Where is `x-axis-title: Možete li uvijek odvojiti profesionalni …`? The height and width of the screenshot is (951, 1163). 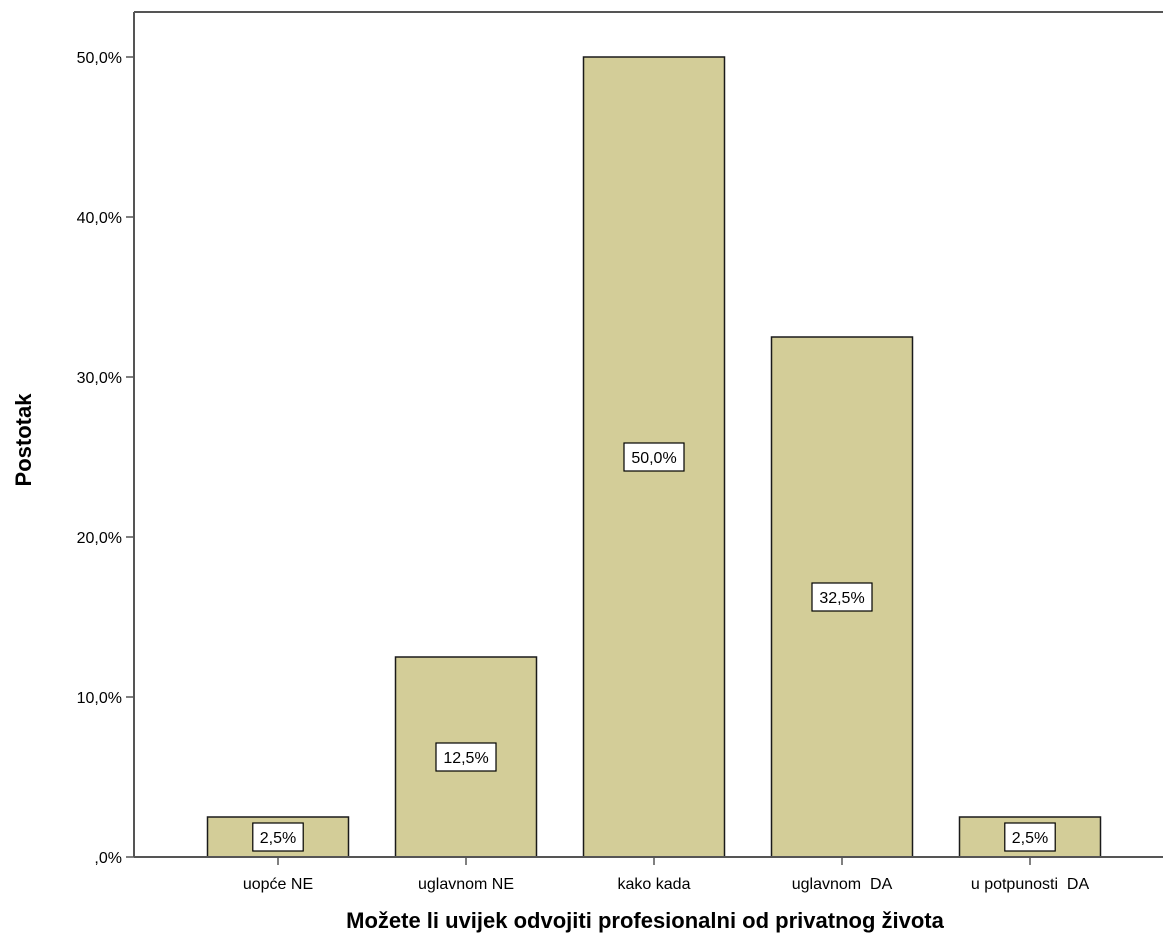
x-axis-title: Možete li uvijek odvojiti profesionalni … is located at coordinates (645, 920).